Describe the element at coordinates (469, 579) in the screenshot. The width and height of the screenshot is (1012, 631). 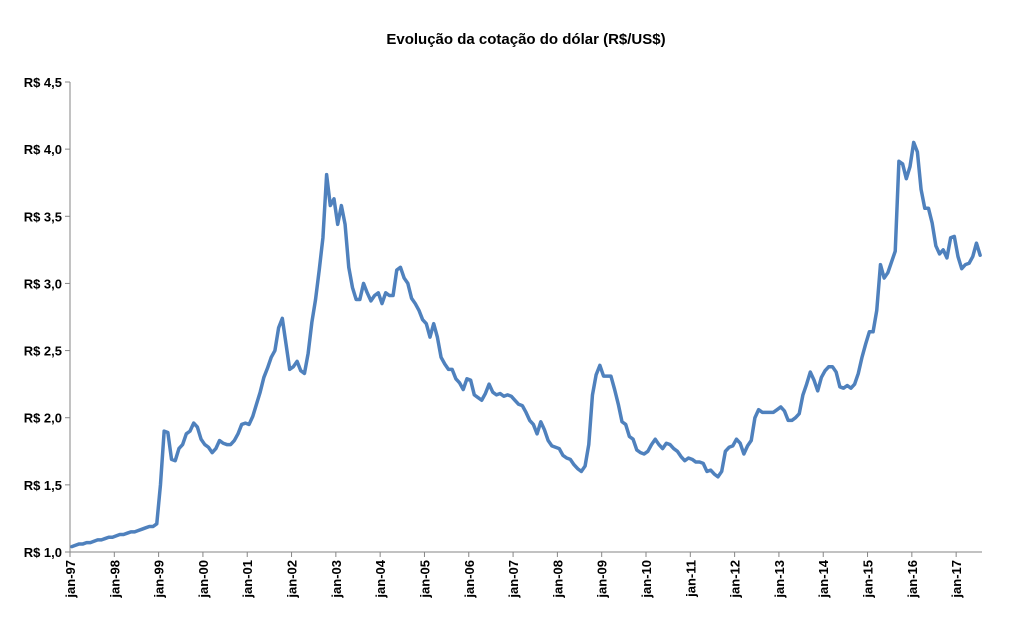
I see `x-tick-label: jan-06` at that location.